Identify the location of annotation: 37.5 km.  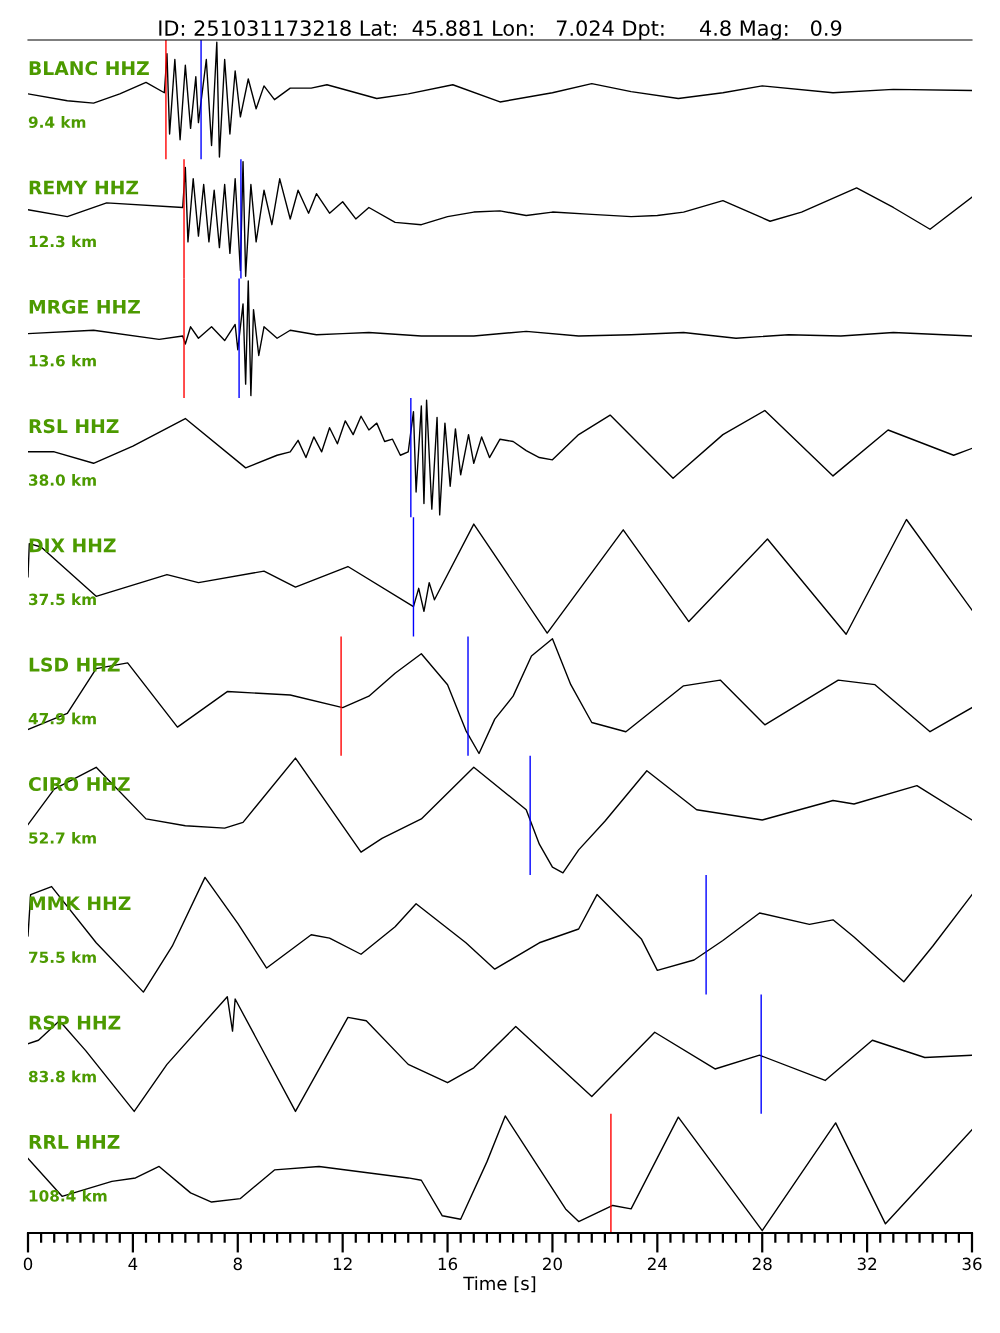
(62, 599).